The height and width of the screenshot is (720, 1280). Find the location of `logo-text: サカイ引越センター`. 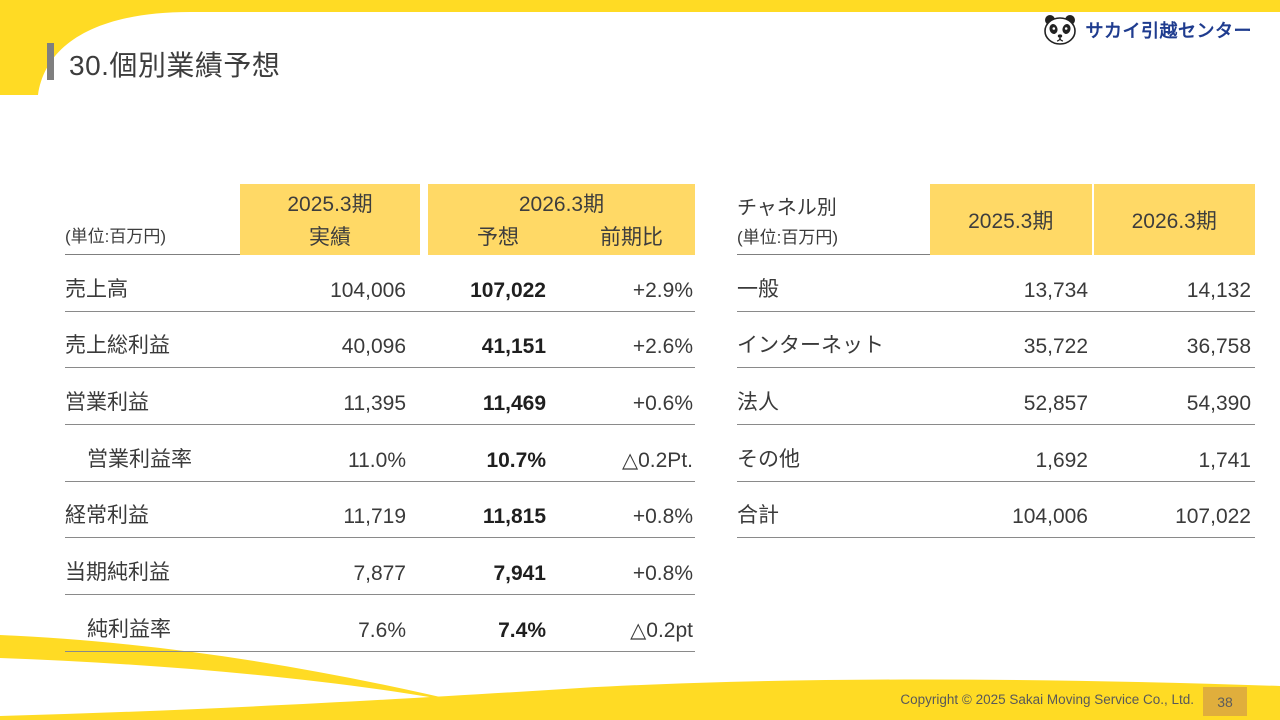

logo-text: サカイ引越センター is located at coordinates (1168, 31).